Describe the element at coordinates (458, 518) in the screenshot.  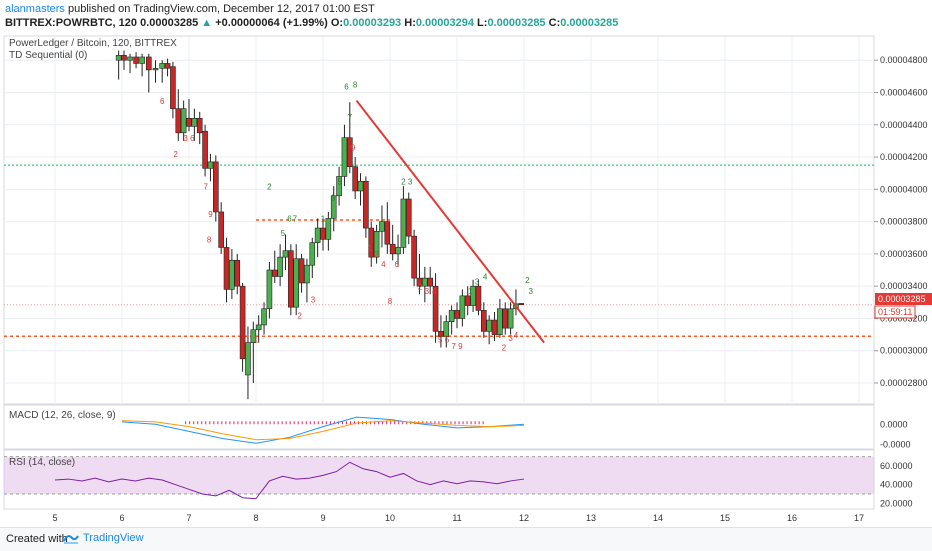
I see `time-axis: 5 6 7 8 9 10 11 12 13 14 15 16 17` at that location.